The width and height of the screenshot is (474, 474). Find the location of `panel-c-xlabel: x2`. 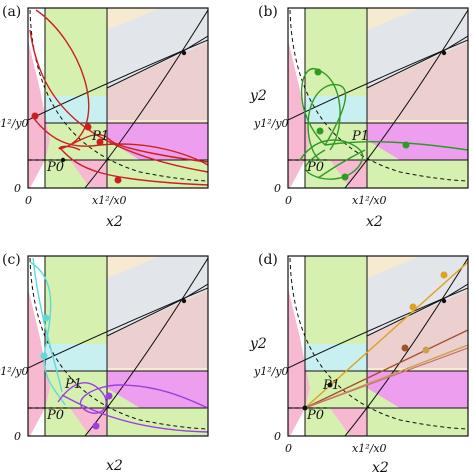

panel-c-xlabel: x2 is located at coordinates (114, 466).